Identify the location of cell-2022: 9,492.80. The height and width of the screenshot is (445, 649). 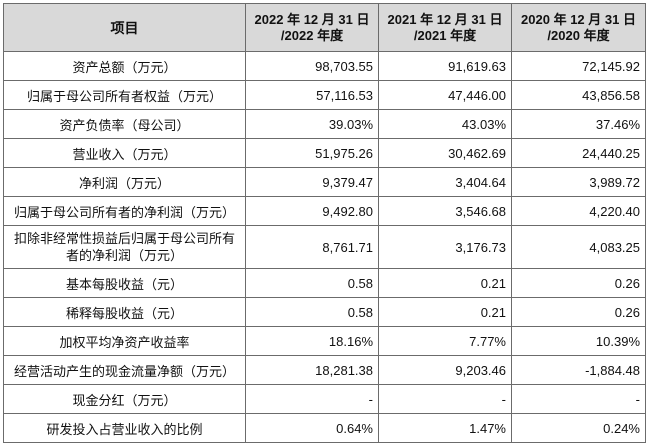
(312, 211).